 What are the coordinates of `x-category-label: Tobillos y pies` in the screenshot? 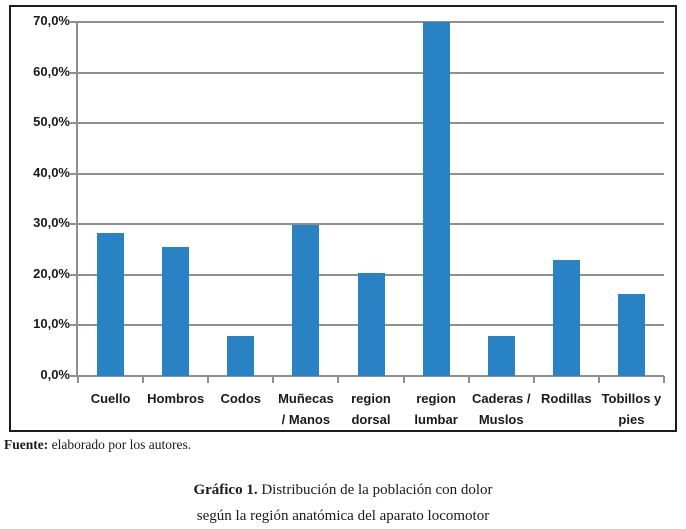 It's located at (631, 409).